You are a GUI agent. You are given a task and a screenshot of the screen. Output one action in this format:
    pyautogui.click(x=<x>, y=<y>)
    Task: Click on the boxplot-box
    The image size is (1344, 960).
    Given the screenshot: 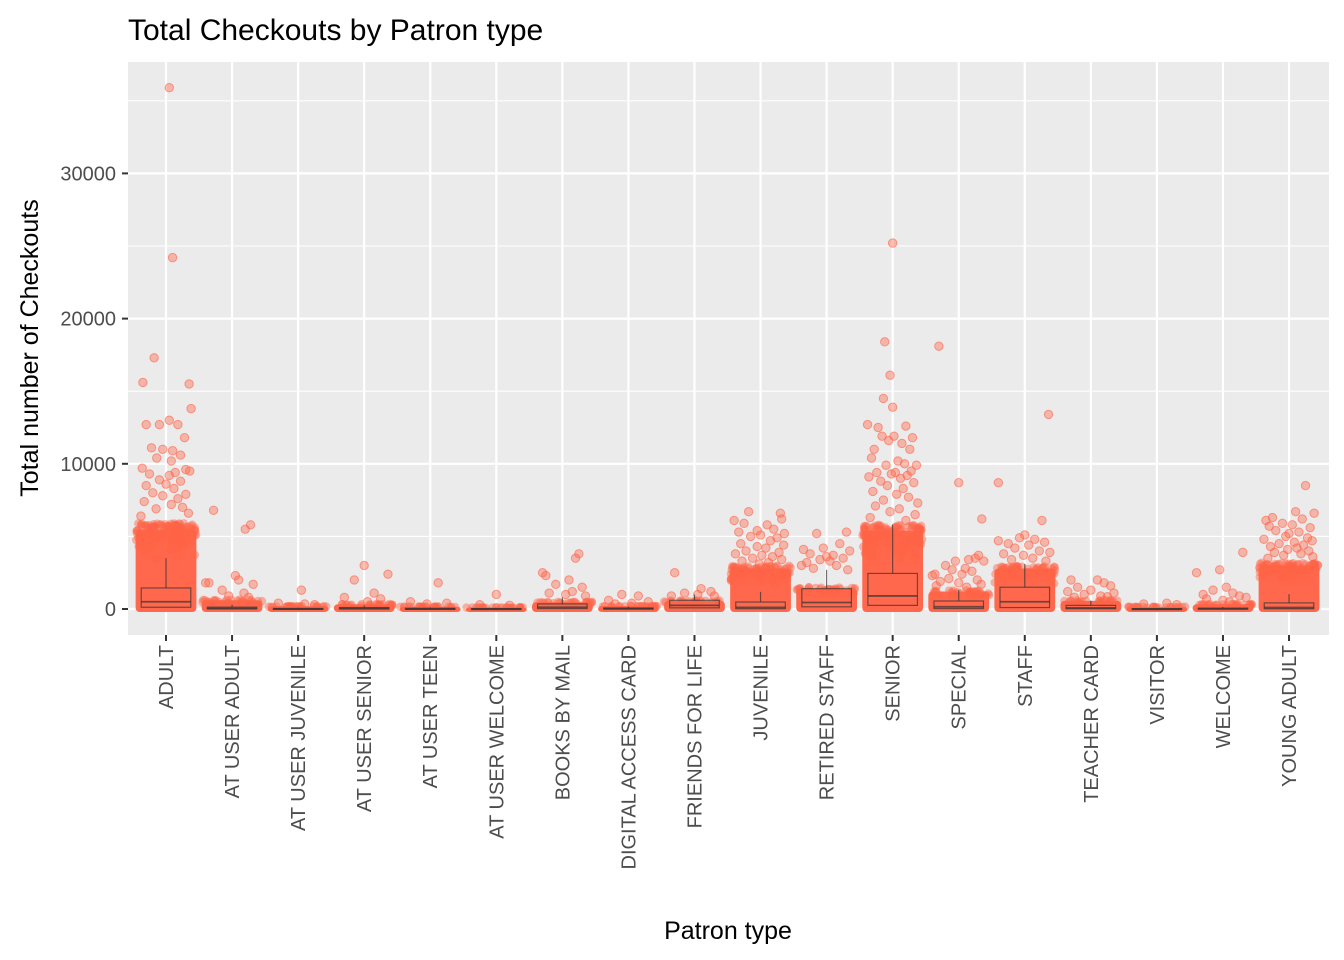 What is the action you would take?
    pyautogui.click(x=1289, y=606)
    